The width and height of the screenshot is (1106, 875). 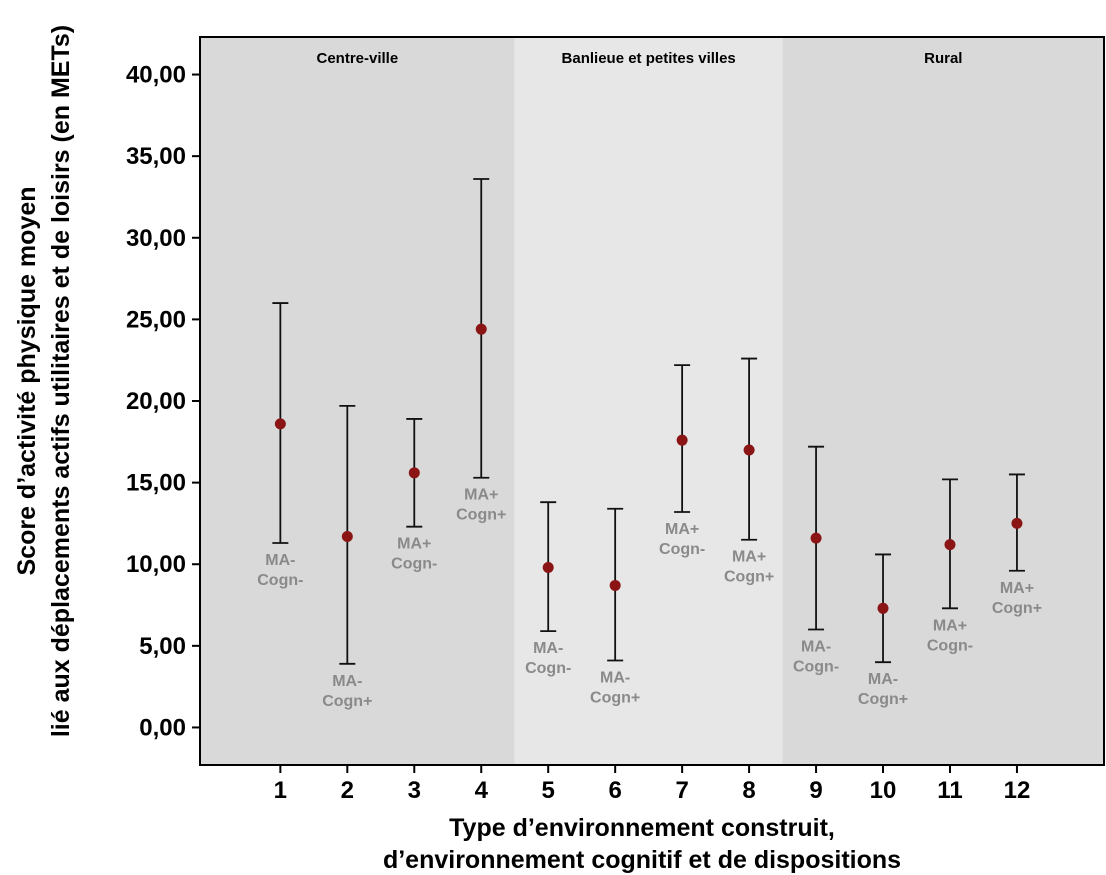 I want to click on region-label-2: Banlieue et petites villes, so click(x=649, y=58).